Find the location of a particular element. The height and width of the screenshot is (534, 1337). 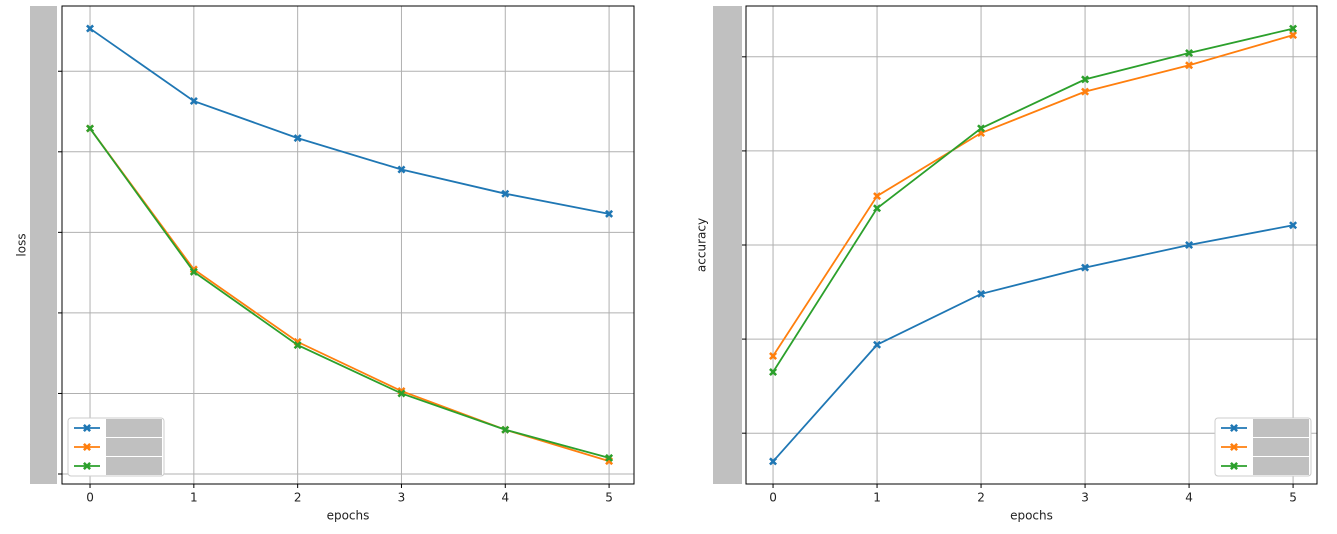

y-axis-label: loss is located at coordinates (22, 244).